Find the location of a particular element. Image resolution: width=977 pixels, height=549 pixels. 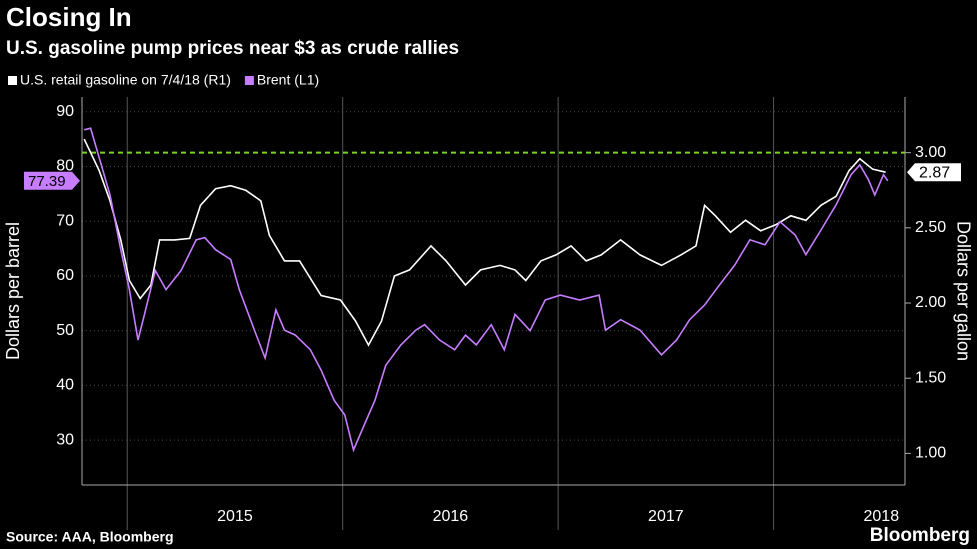

y2-tick-label: 2.00 is located at coordinates (930, 302).